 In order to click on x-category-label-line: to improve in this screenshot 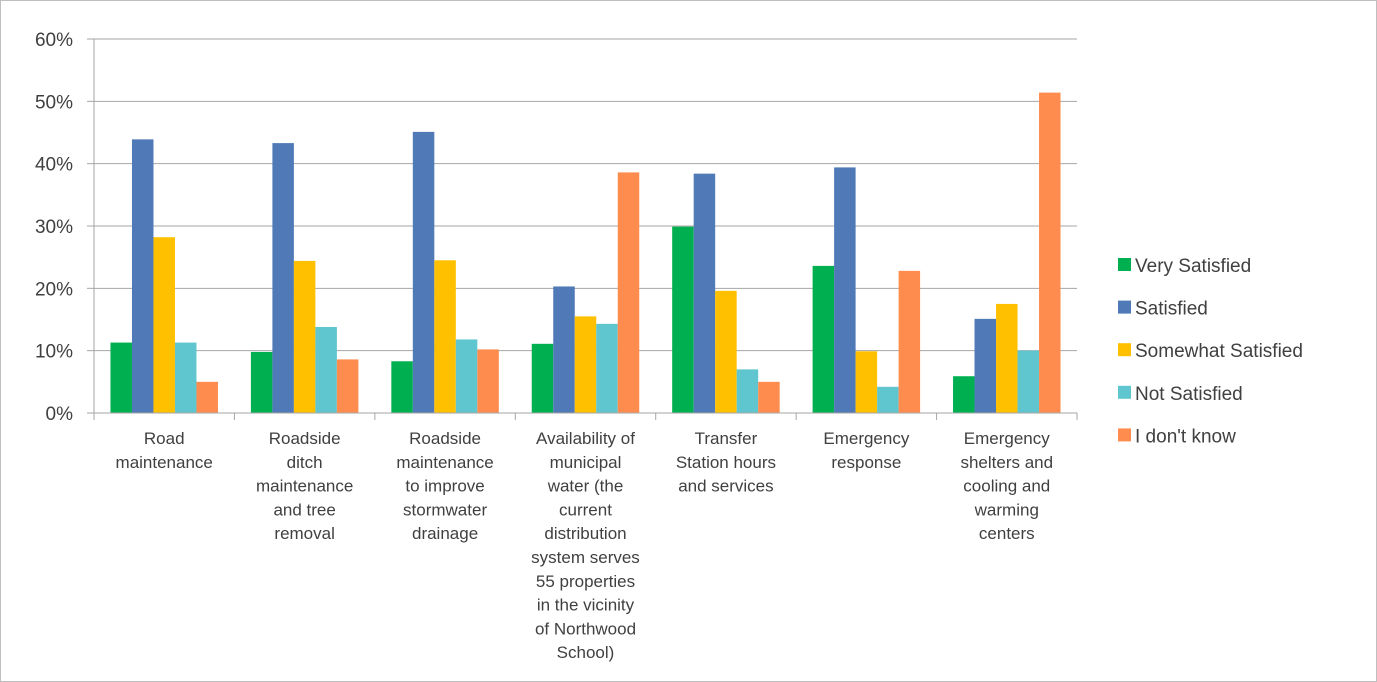, I will do `click(444, 486)`.